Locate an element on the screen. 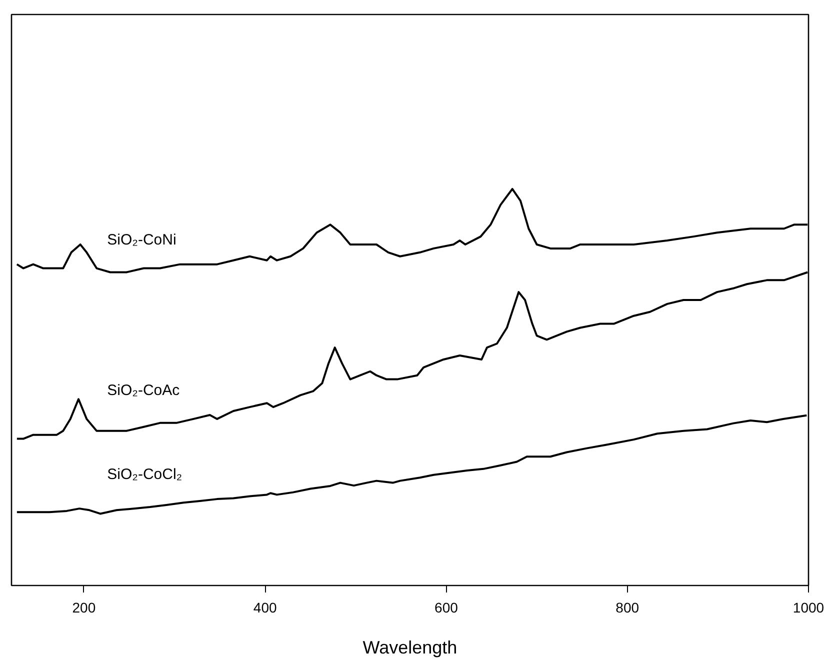  series-label: SiO₂-CoCl₂ is located at coordinates (144, 475).